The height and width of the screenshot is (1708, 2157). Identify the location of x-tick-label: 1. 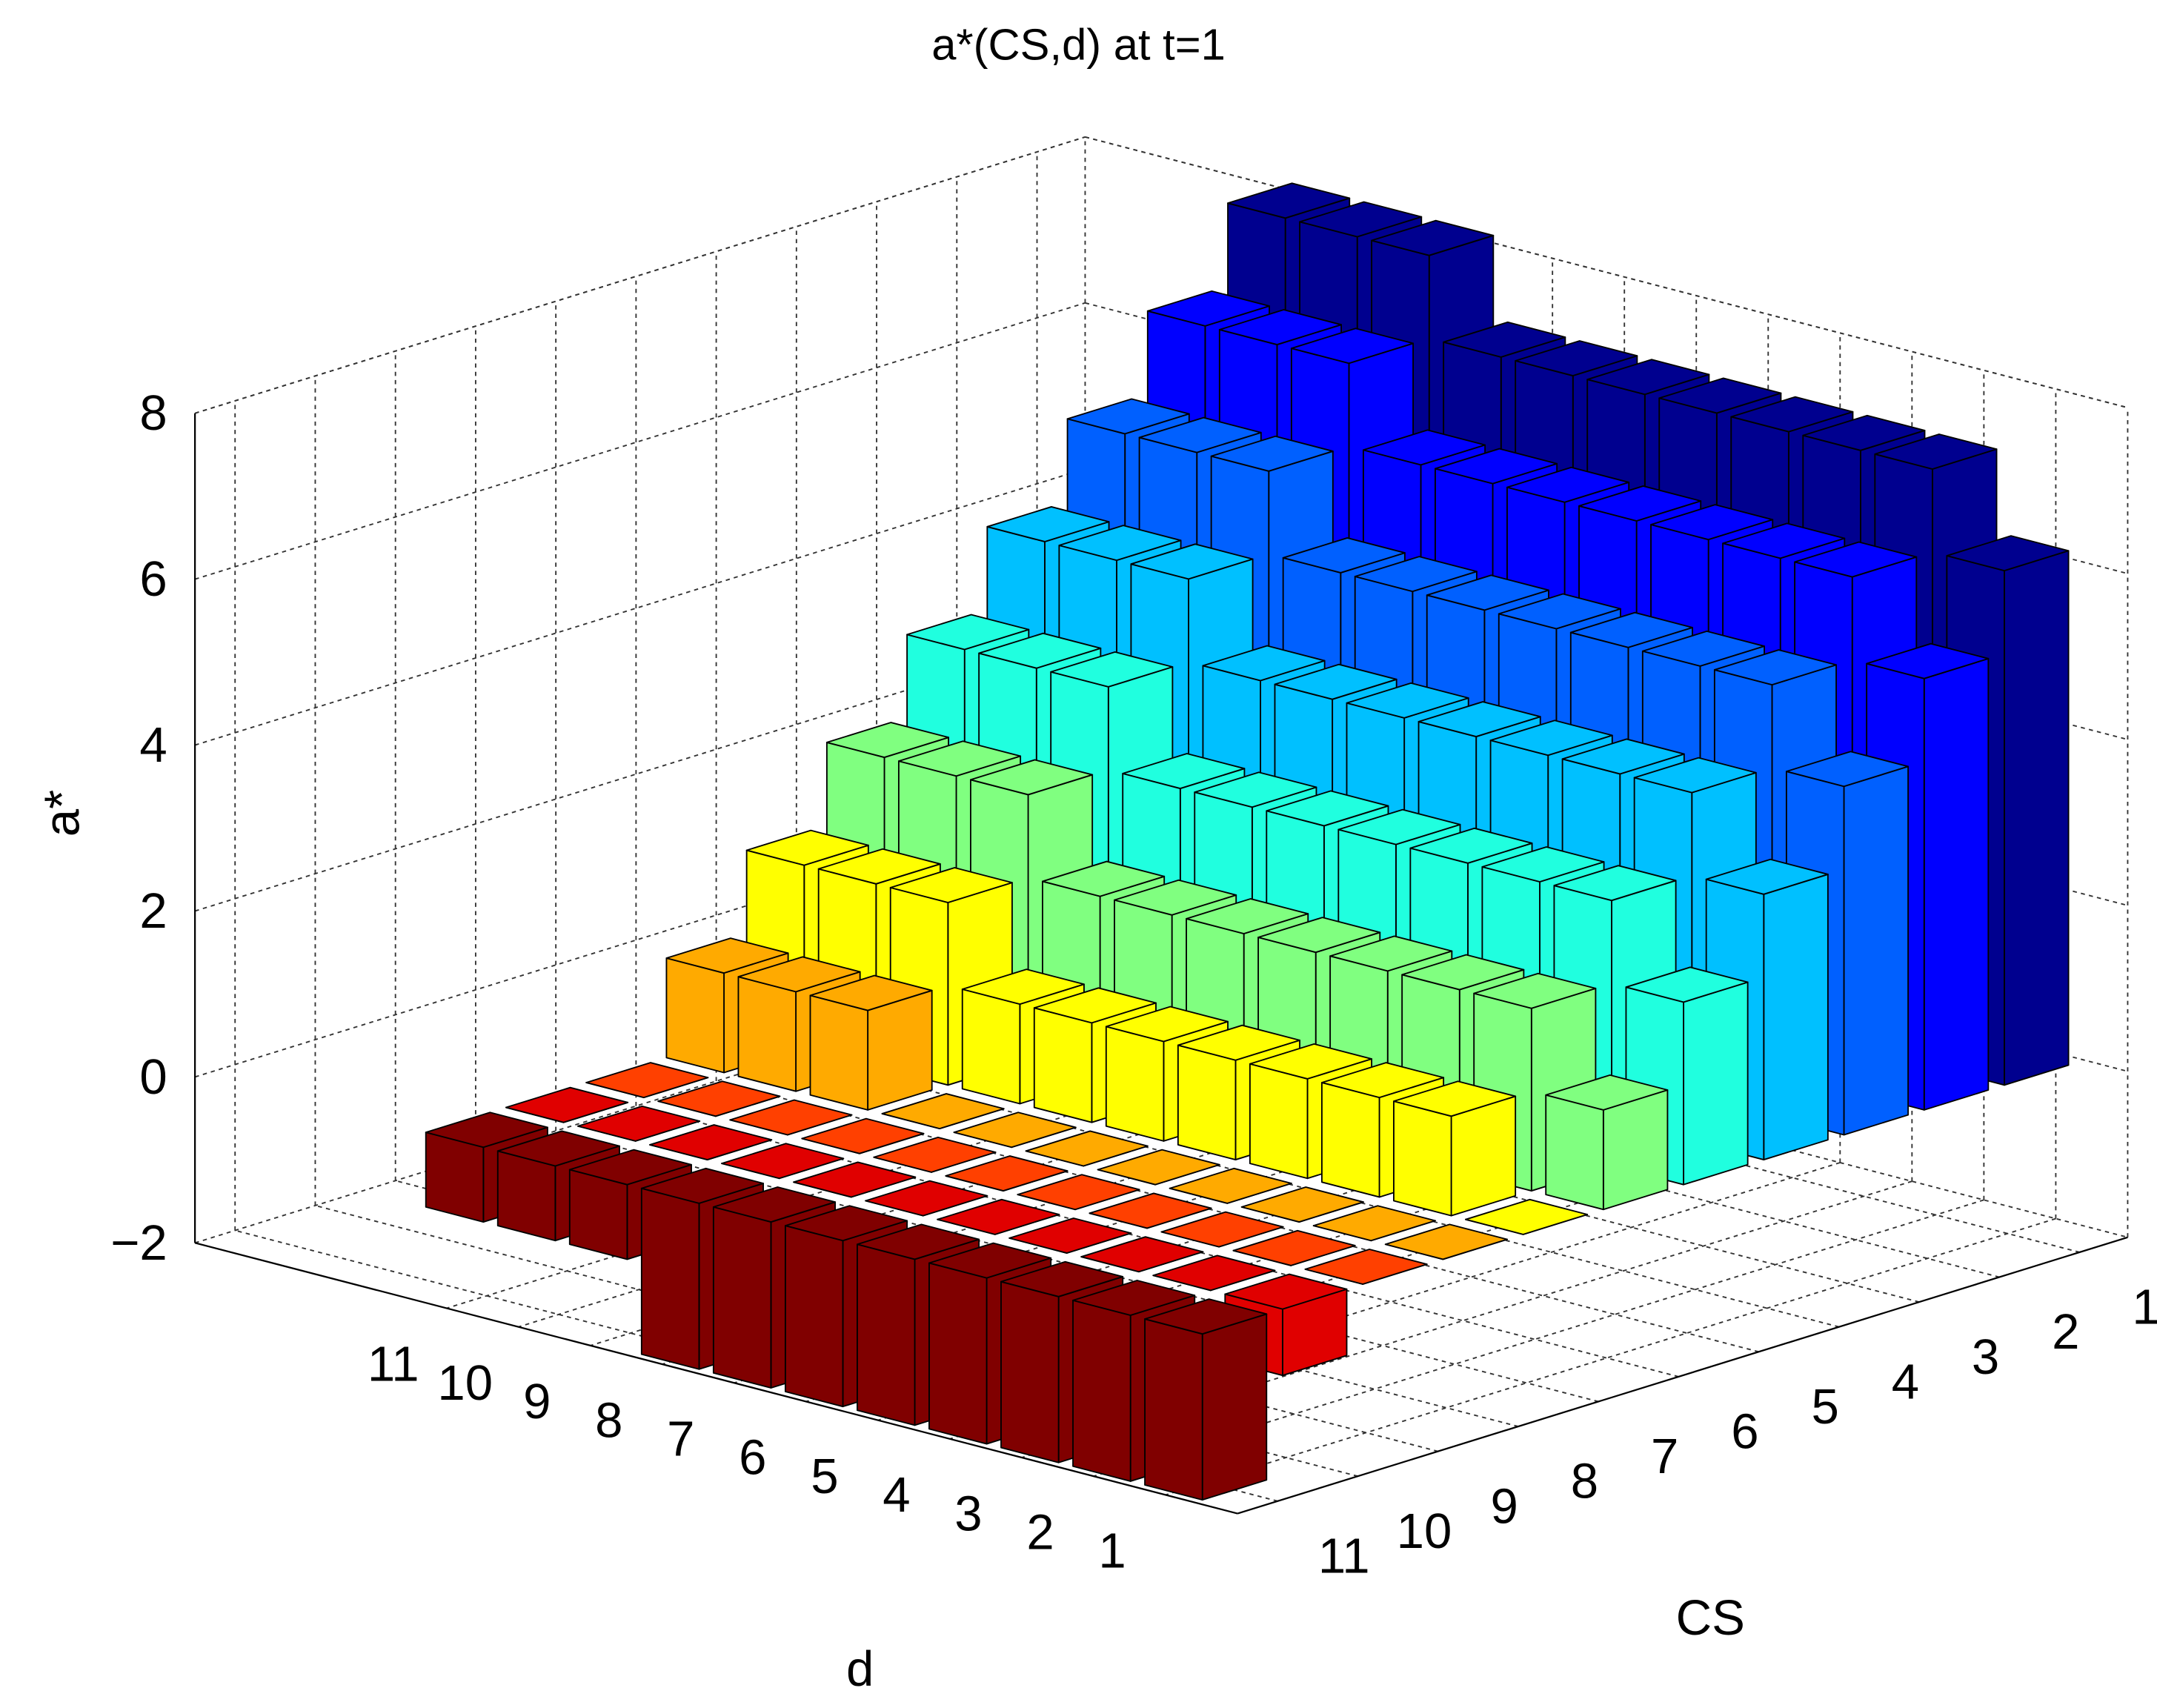
(1112, 1551).